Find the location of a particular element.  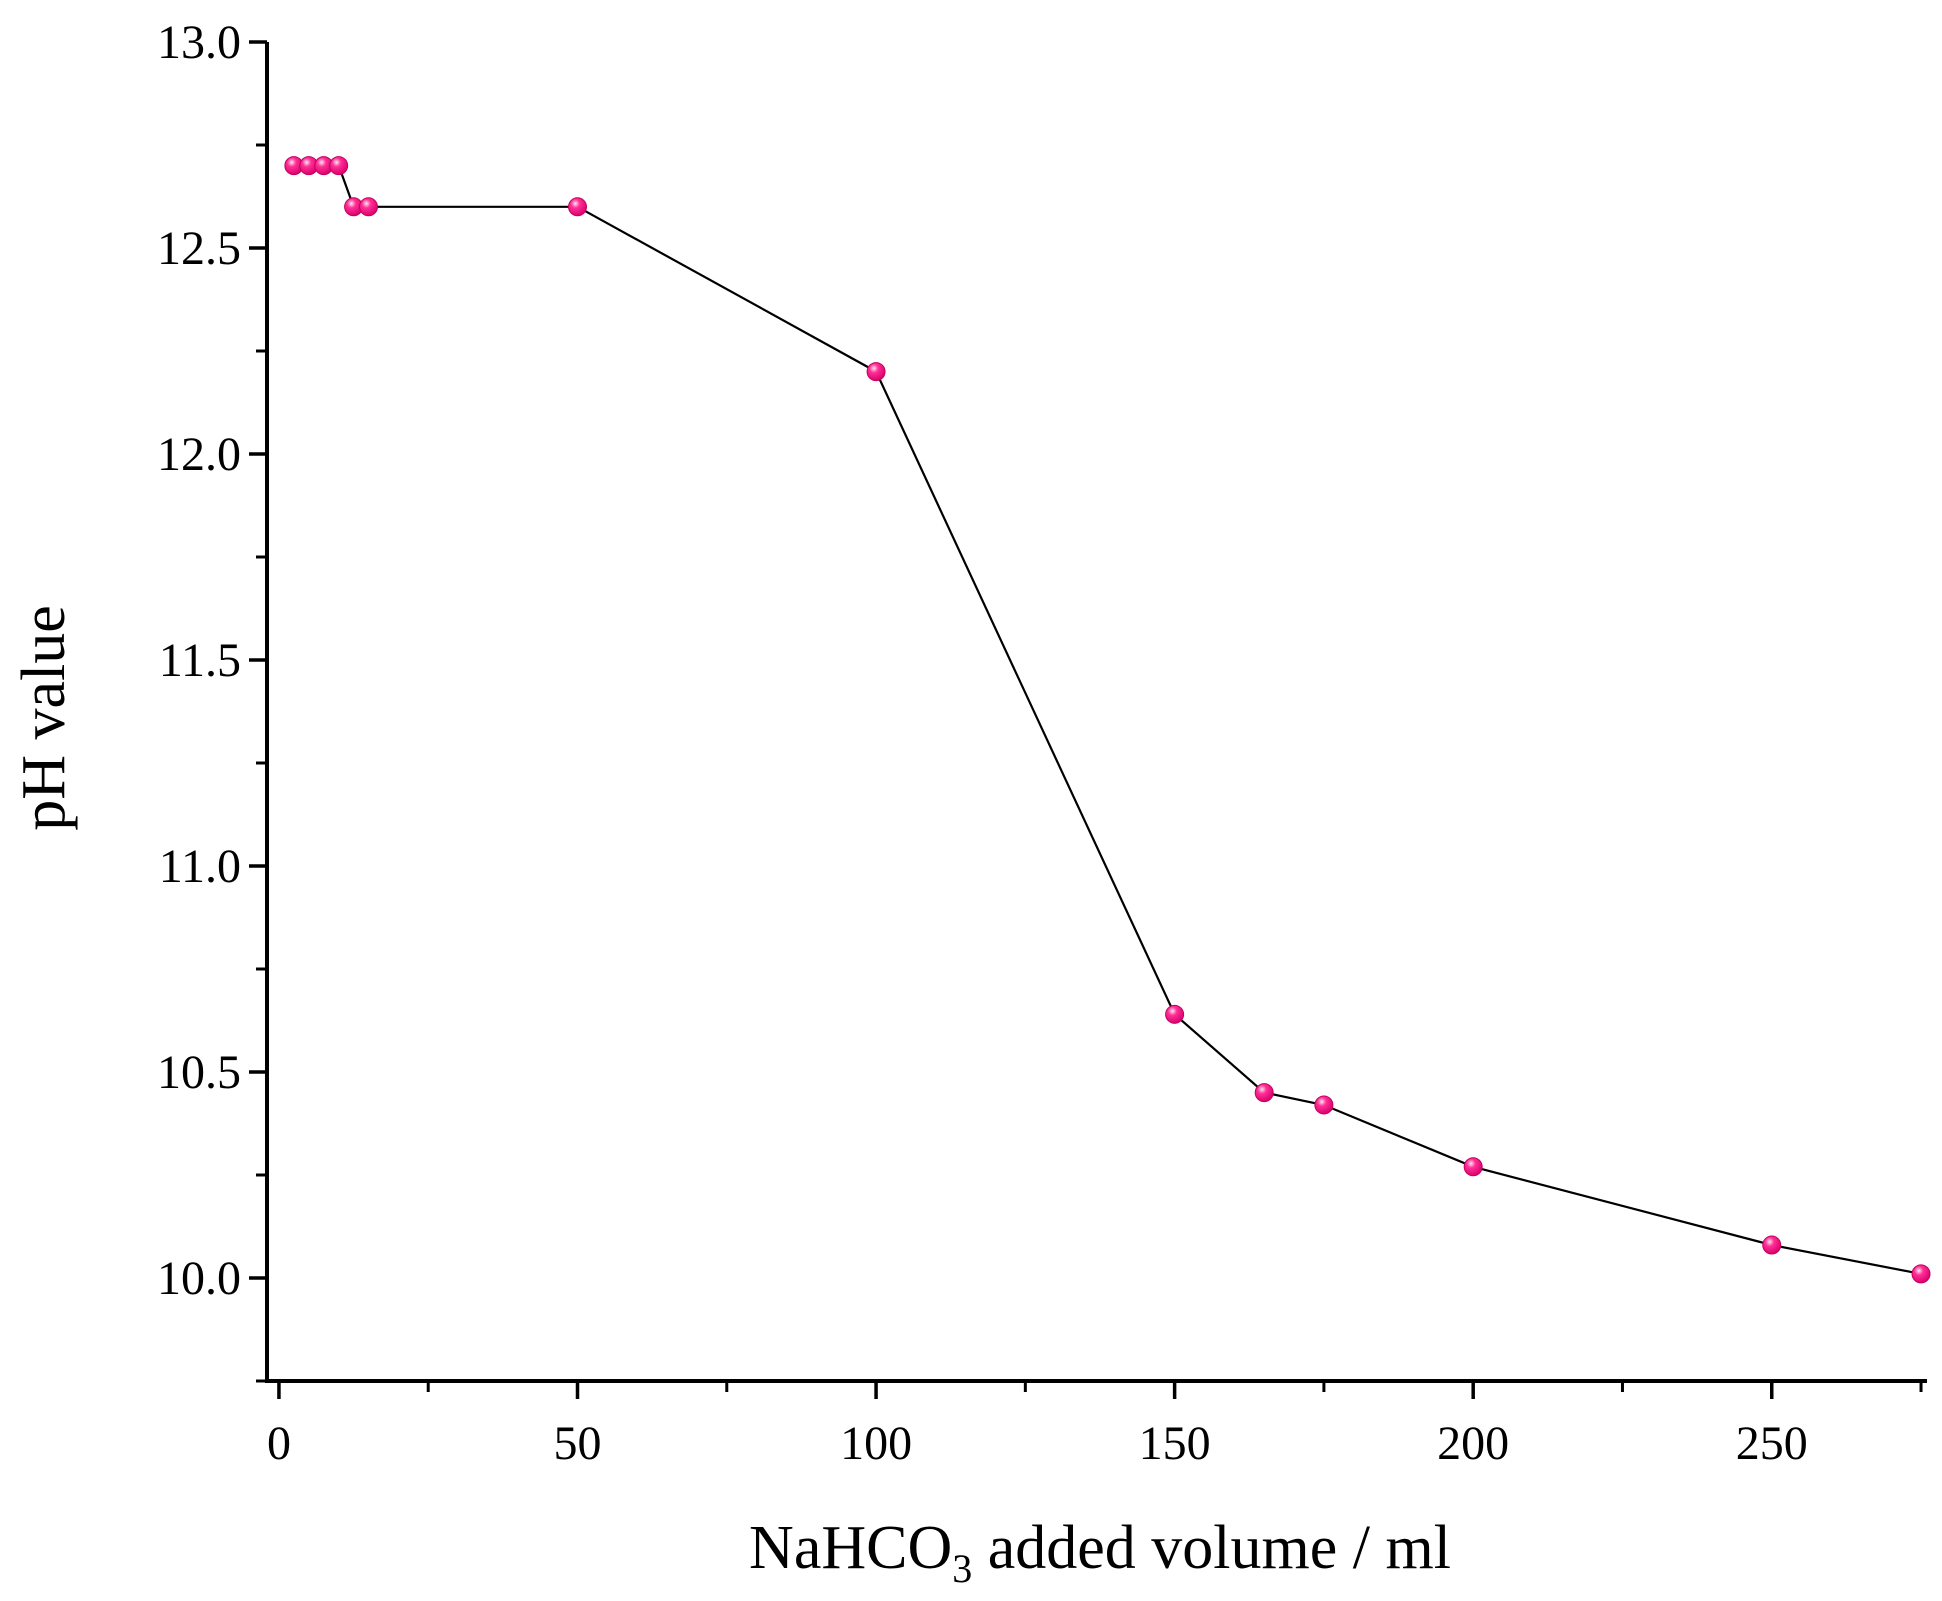

x-tick-label: 250 is located at coordinates (1772, 1443).